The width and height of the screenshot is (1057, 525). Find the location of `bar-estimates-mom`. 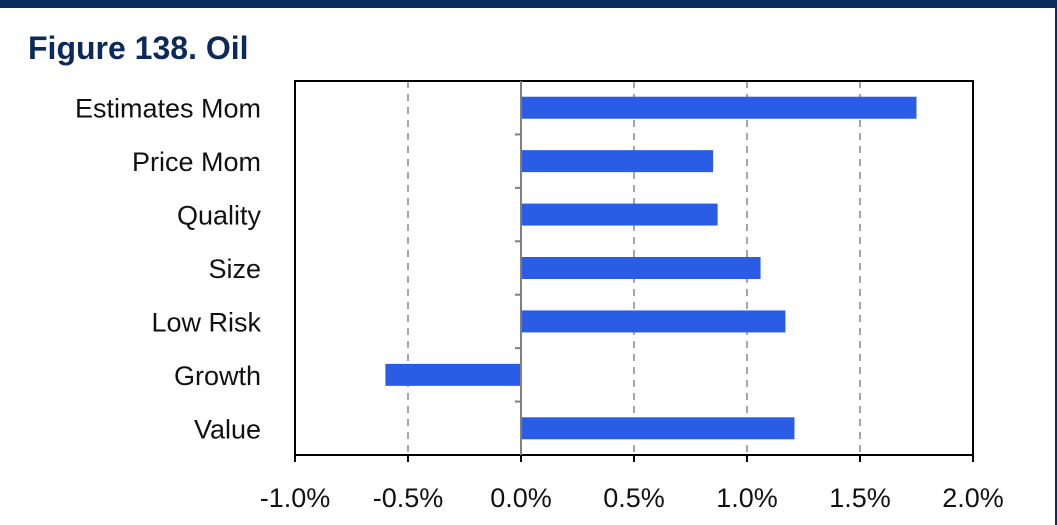

bar-estimates-mom is located at coordinates (719, 107).